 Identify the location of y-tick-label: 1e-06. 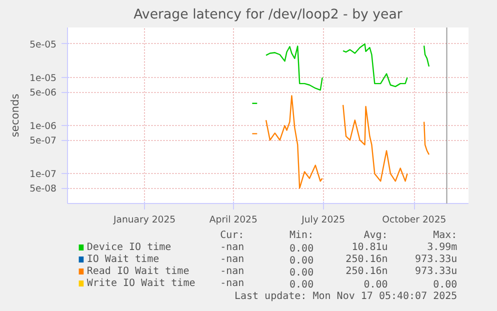
(43, 126).